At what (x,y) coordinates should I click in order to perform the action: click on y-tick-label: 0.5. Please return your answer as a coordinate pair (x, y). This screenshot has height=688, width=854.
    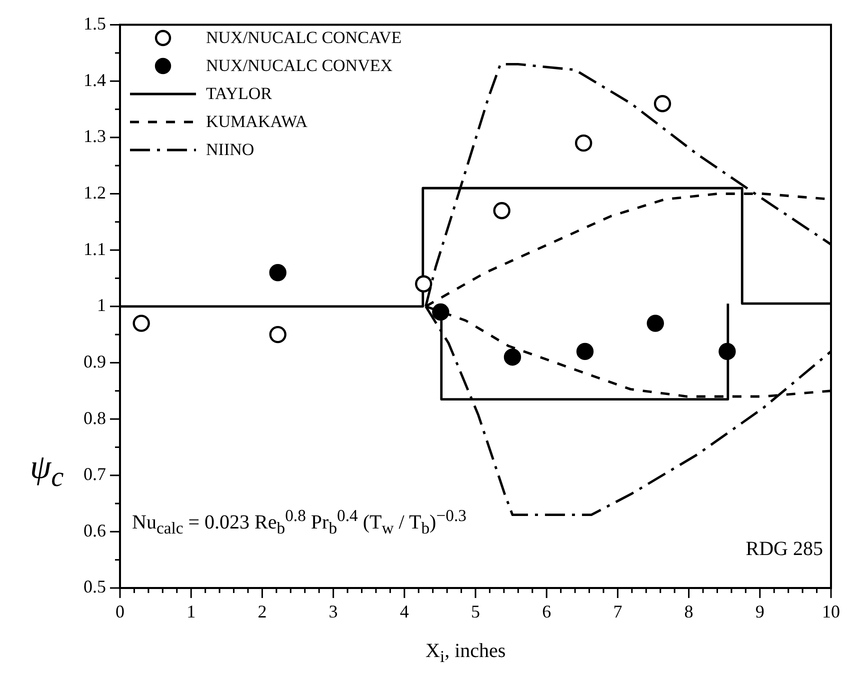
    Looking at the image, I should click on (95, 586).